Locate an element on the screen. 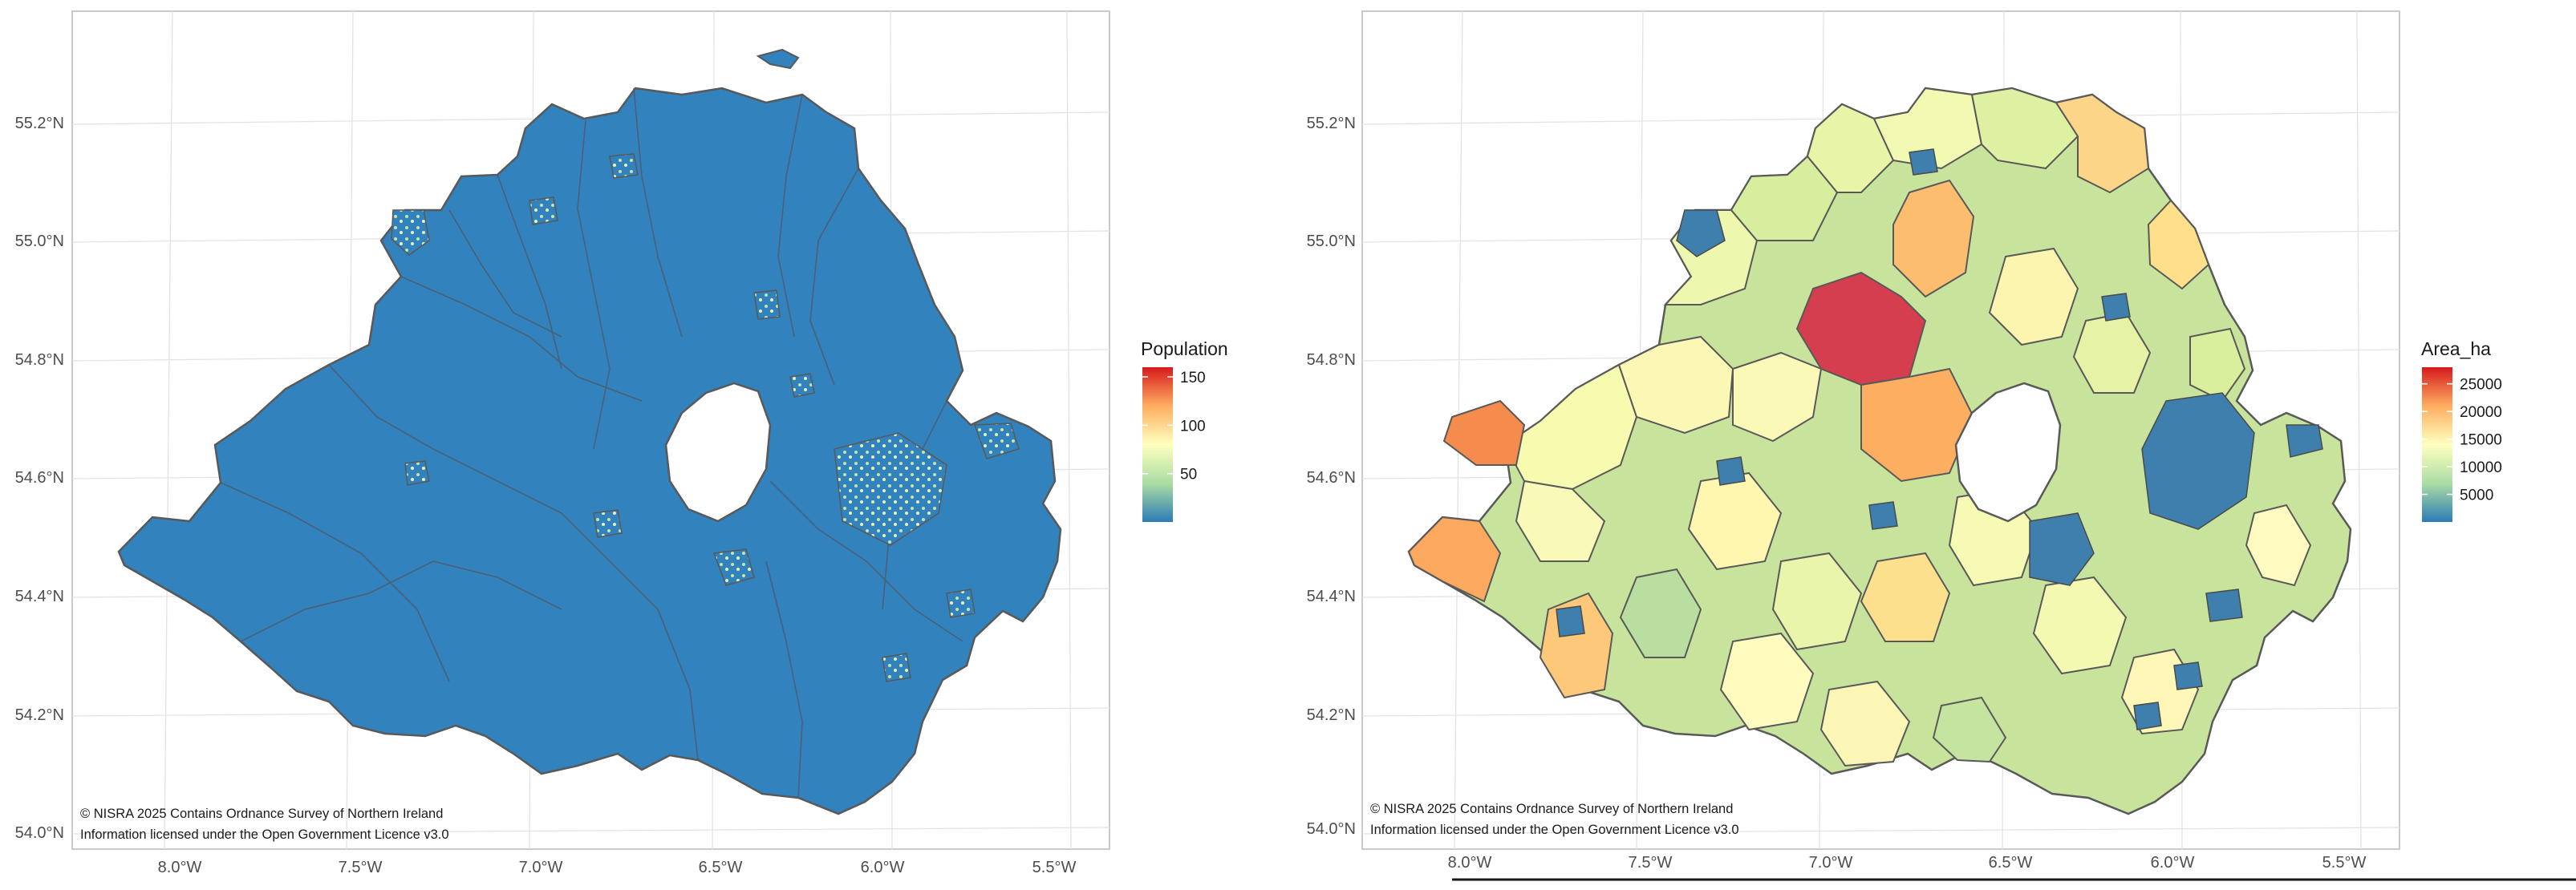  legend-tick-label: 150 is located at coordinates (1193, 378).